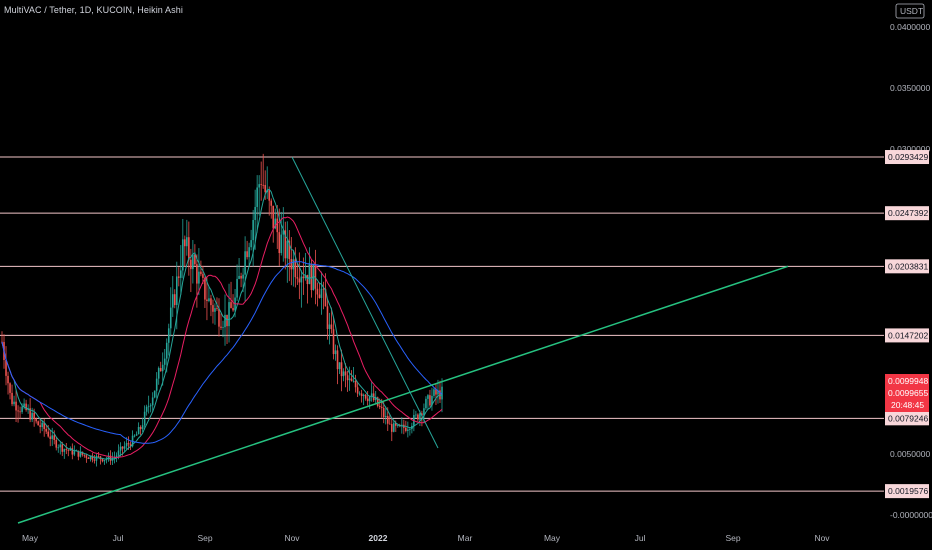  What do you see at coordinates (365, 302) in the screenshot?
I see `descending-trendline` at bounding box center [365, 302].